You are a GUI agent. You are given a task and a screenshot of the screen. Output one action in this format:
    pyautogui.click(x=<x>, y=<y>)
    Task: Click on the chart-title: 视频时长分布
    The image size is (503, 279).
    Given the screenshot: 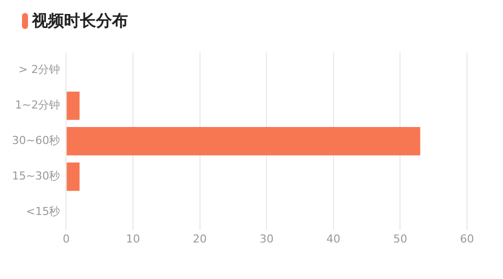 What is the action you would take?
    pyautogui.click(x=80, y=21)
    